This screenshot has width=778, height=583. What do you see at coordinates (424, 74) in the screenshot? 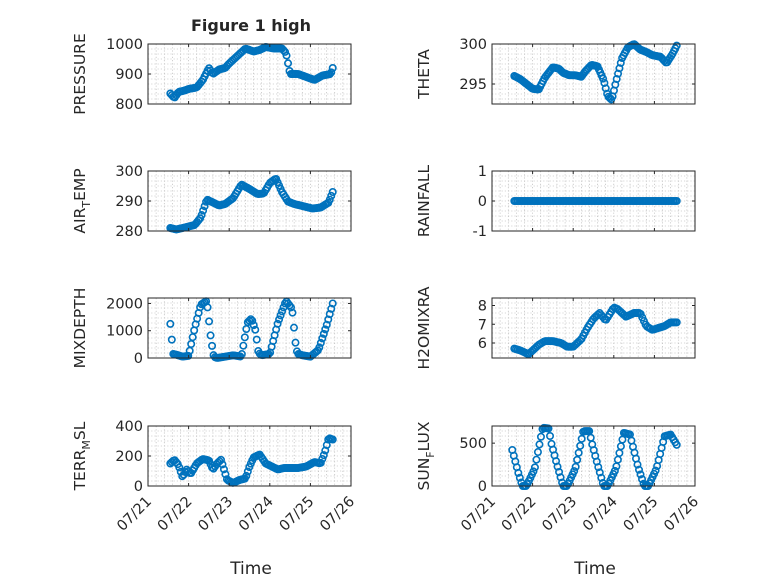
I see `y-axis-label: THETA` at bounding box center [424, 74].